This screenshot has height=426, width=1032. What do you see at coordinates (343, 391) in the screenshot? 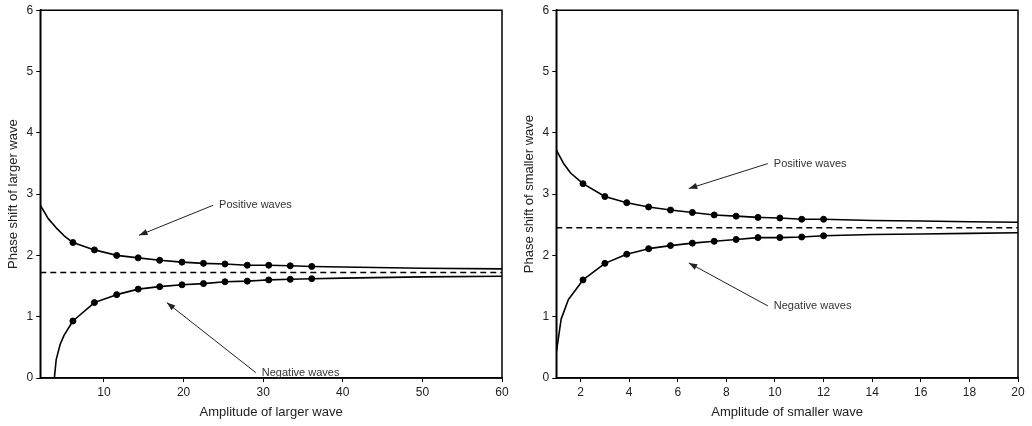
I see `x-tick-label: 40` at bounding box center [343, 391].